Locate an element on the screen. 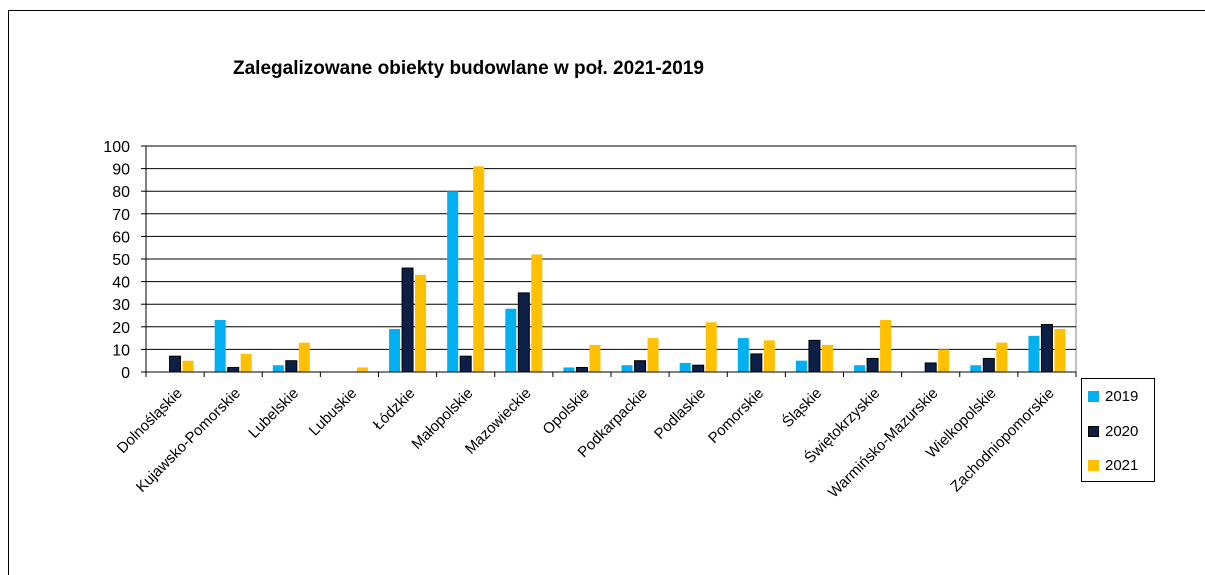 The image size is (1205, 575). y-tick-label: 80 is located at coordinates (121, 192).